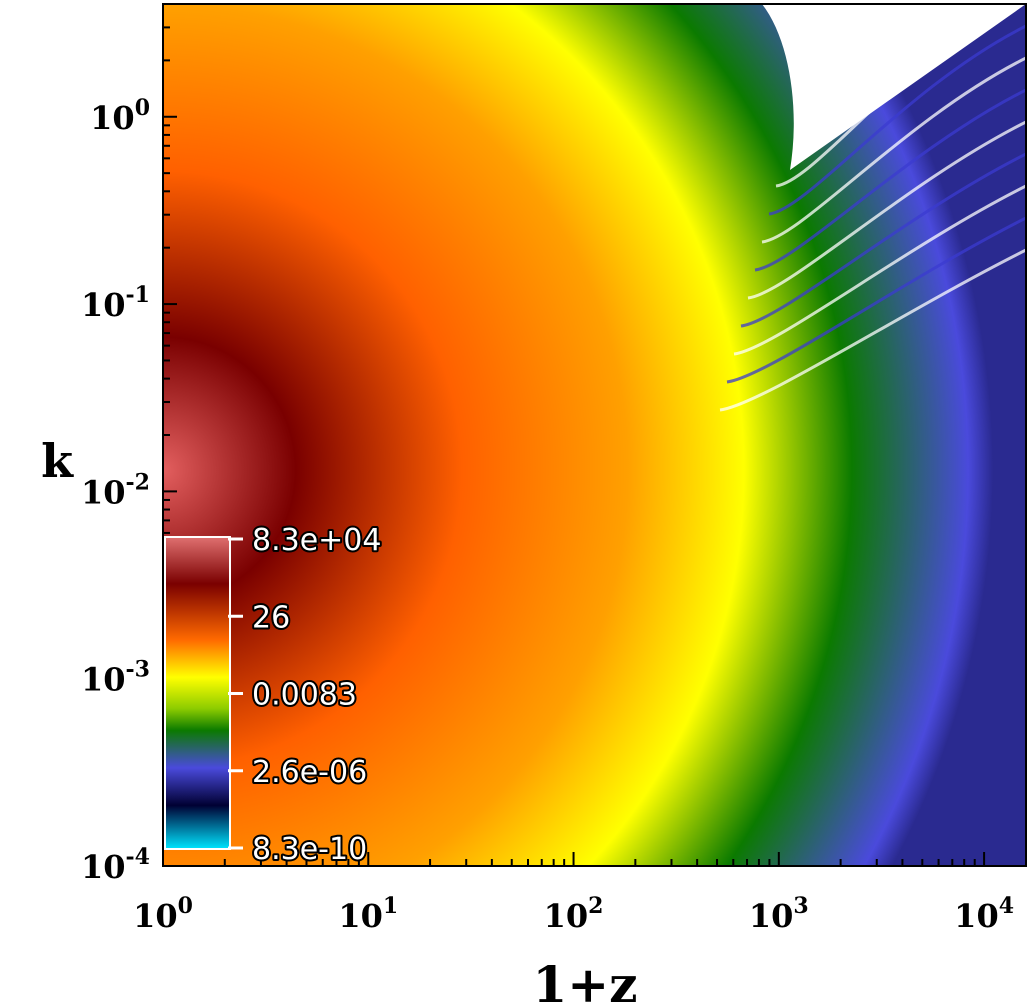  What do you see at coordinates (129, 444) in the screenshot?
I see `y-axis: 10⁻⁴ 10⁻³ 10⁻² 10⁻¹ 100` at bounding box center [129, 444].